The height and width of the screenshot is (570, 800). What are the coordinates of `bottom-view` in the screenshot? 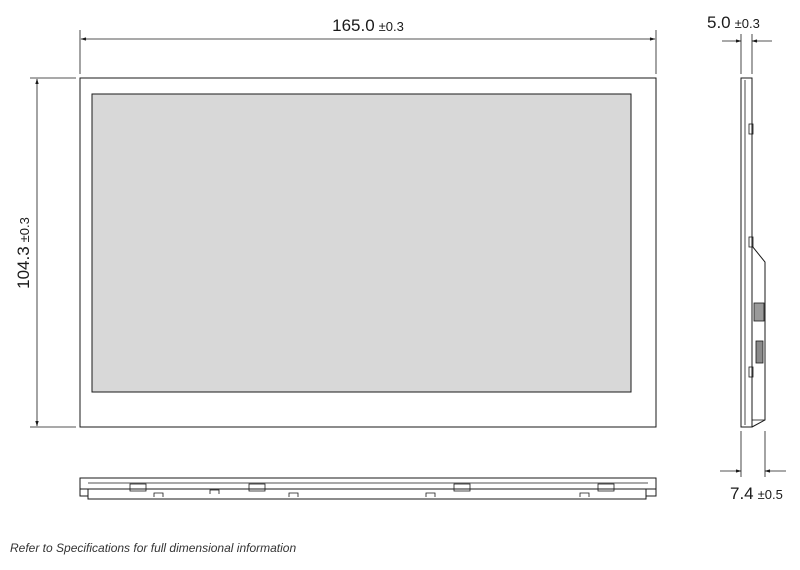 It's located at (368, 488).